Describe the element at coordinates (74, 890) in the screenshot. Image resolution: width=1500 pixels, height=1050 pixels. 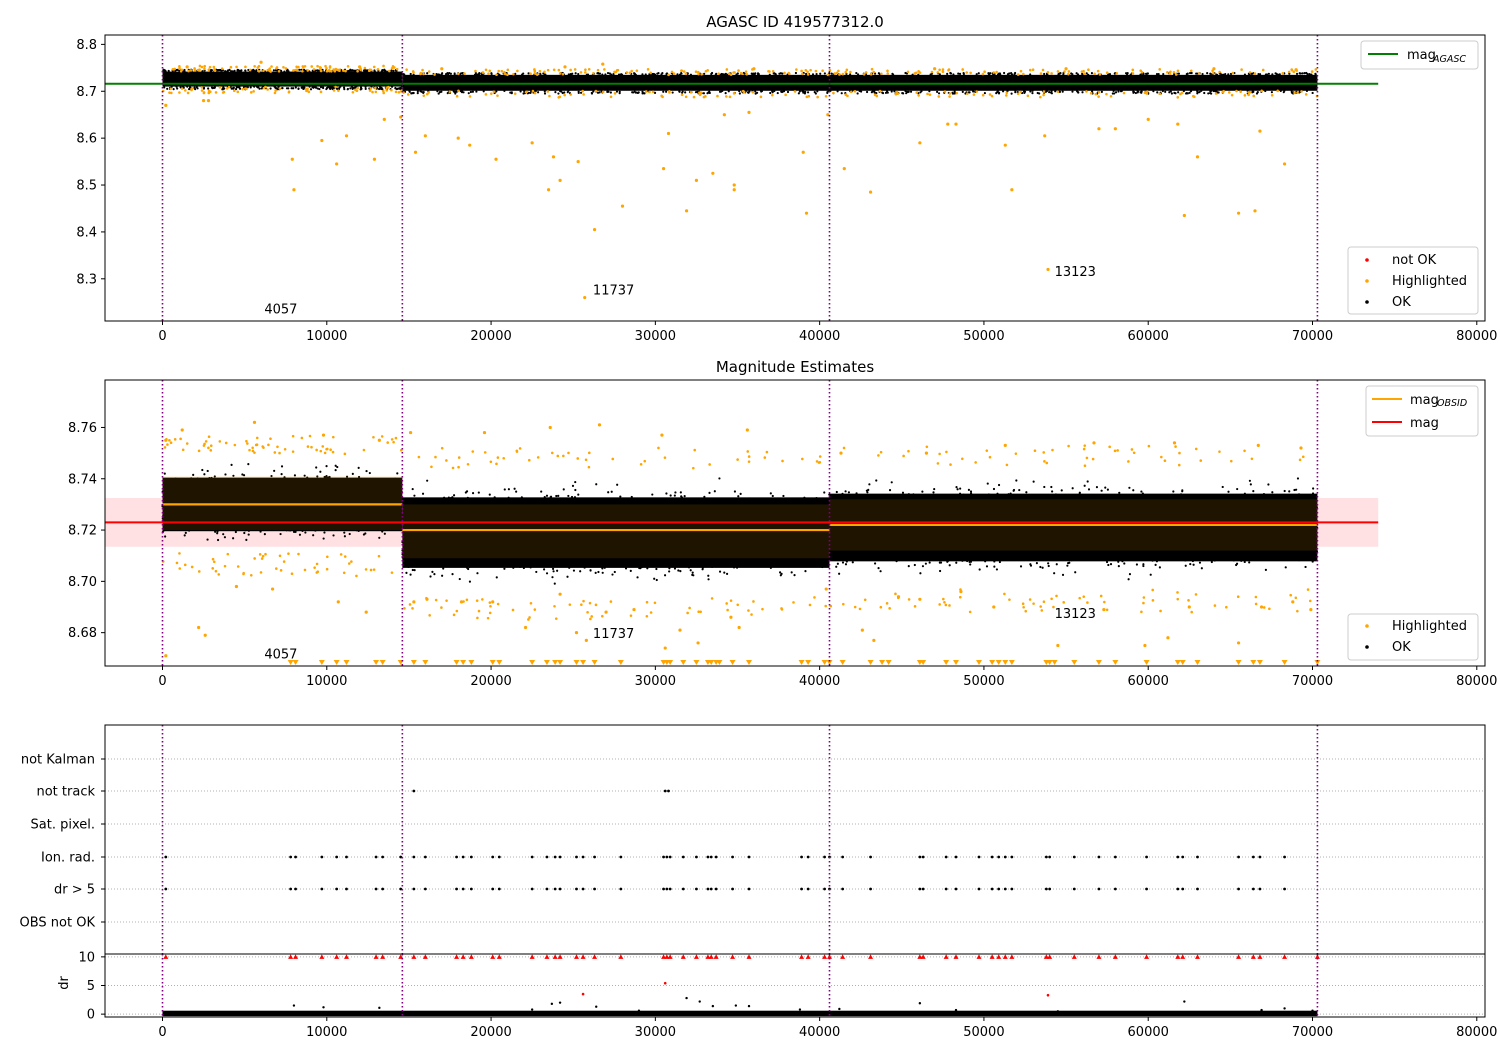
I see `flag-row-label: dr > 5` at that location.